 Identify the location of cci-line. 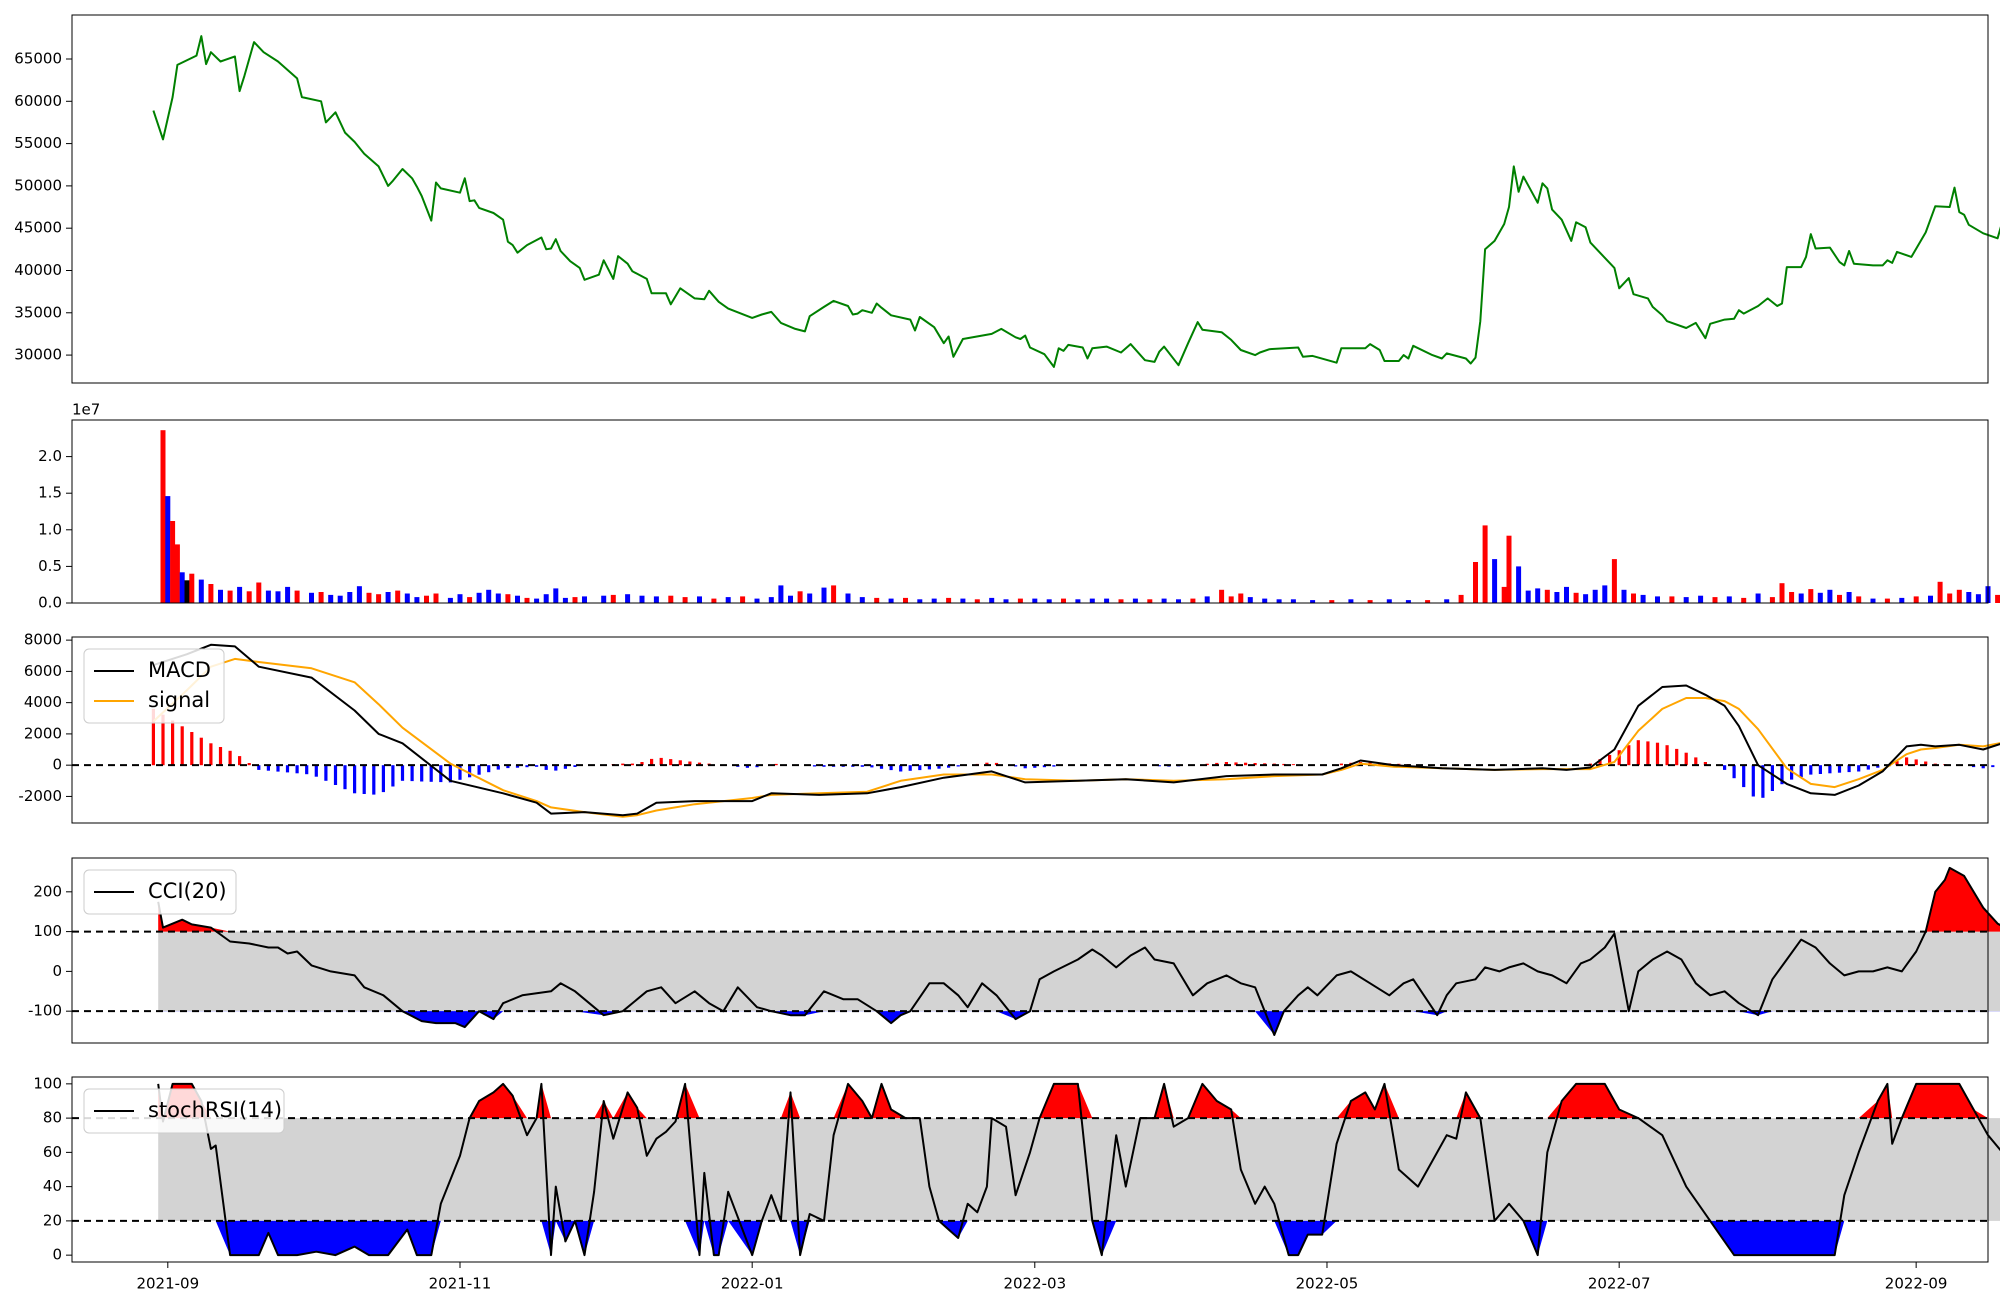
(1078, 951).